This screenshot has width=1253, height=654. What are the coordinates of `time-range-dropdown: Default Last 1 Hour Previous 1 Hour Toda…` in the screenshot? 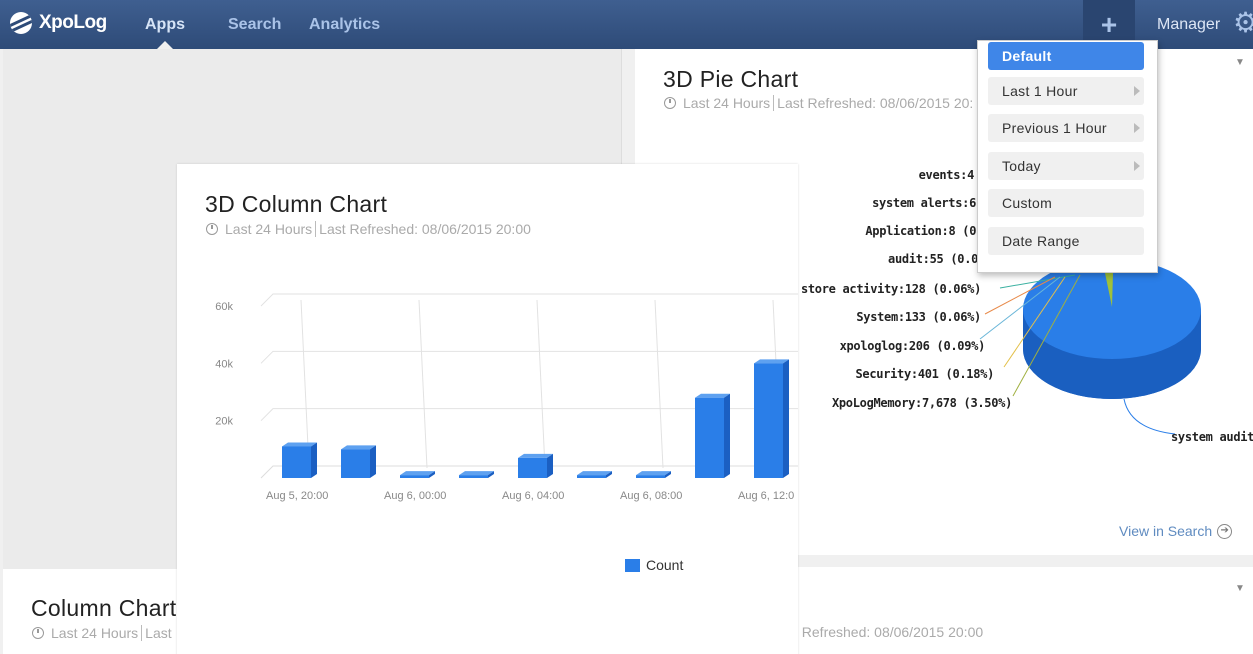 It's located at (1067, 156).